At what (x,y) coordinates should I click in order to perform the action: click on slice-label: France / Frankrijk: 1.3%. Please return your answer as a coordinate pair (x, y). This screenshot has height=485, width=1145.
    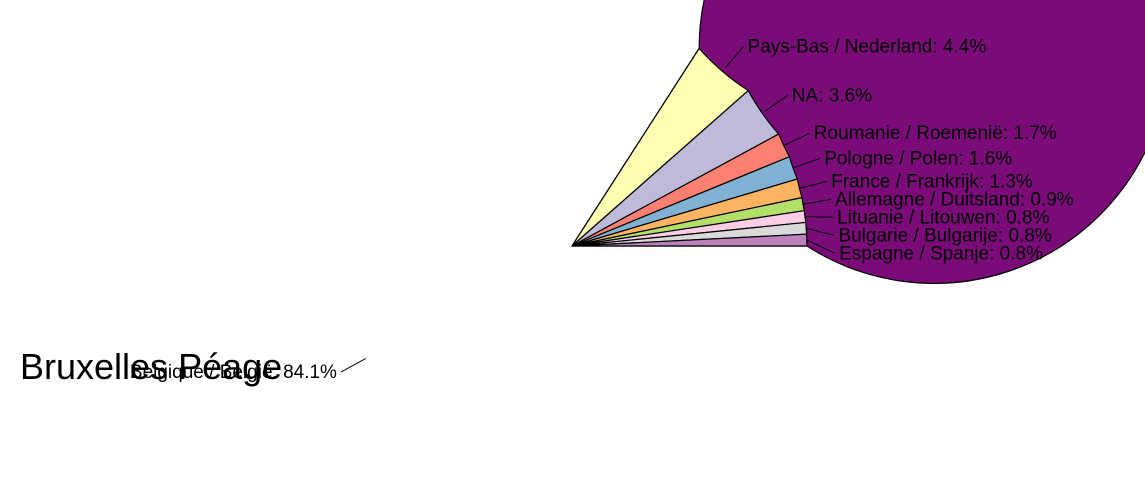
    Looking at the image, I should click on (932, 181).